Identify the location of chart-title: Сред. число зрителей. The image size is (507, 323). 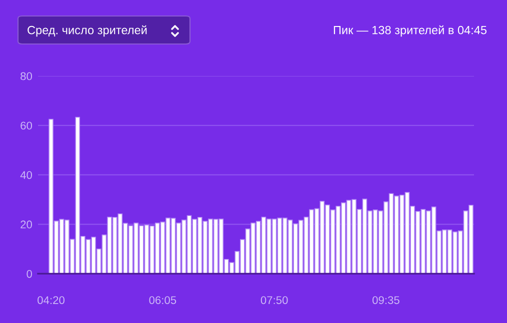
(87, 31).